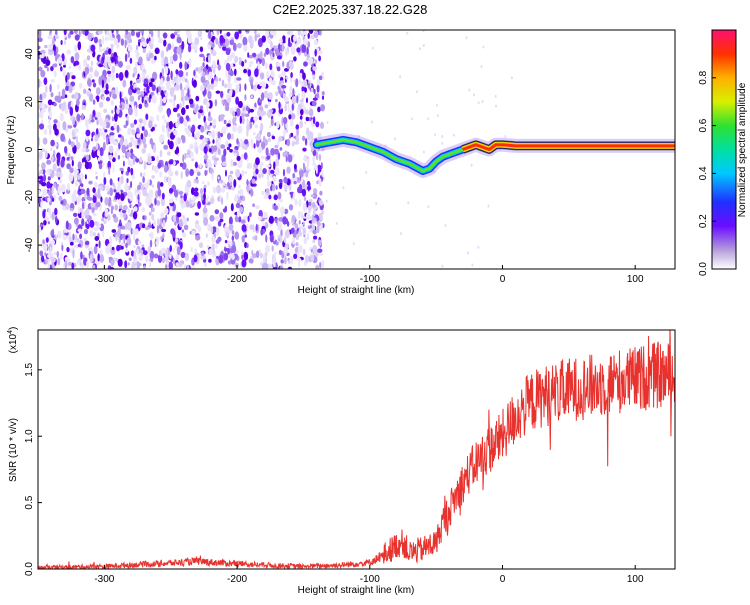 The width and height of the screenshot is (750, 605). What do you see at coordinates (33, 150) in the screenshot?
I see `spectrogram-y-ticks: -40 -20 0 20 40` at bounding box center [33, 150].